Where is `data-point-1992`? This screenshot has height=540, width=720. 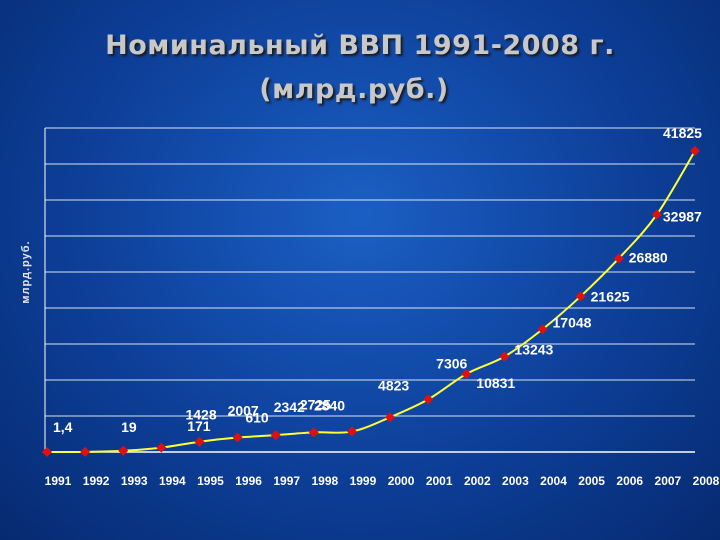
data-point-1992 is located at coordinates (85, 451).